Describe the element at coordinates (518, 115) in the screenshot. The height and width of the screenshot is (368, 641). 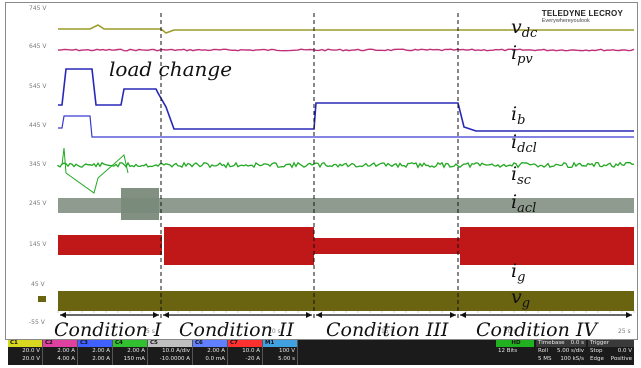
I see `signal-label-ib: ib` at that location.